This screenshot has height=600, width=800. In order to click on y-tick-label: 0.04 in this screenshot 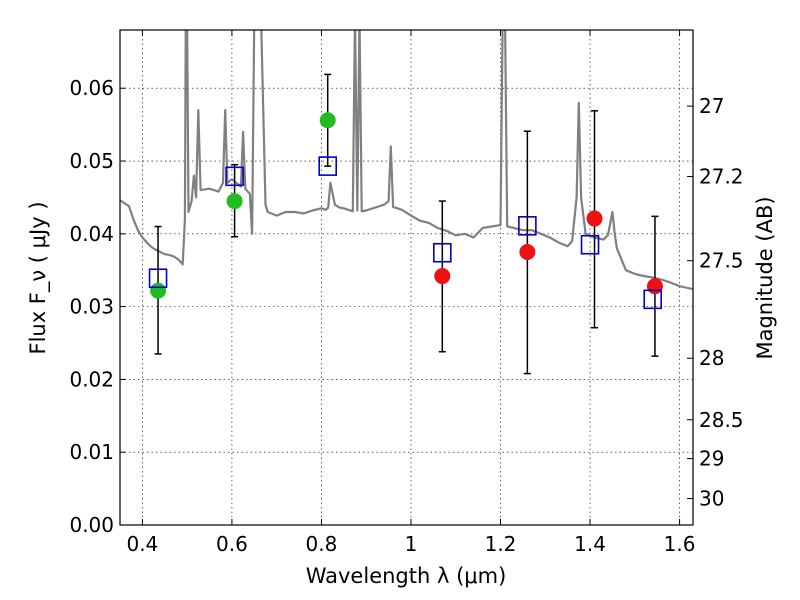, I will do `click(91, 234)`.